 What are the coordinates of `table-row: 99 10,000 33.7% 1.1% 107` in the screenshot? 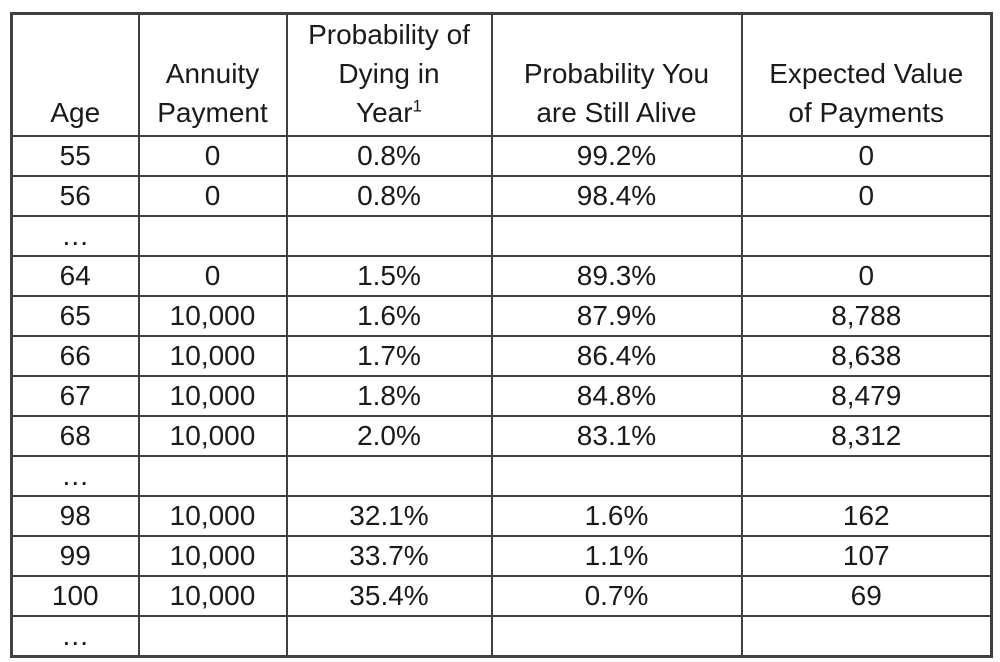 It's located at (501, 556).